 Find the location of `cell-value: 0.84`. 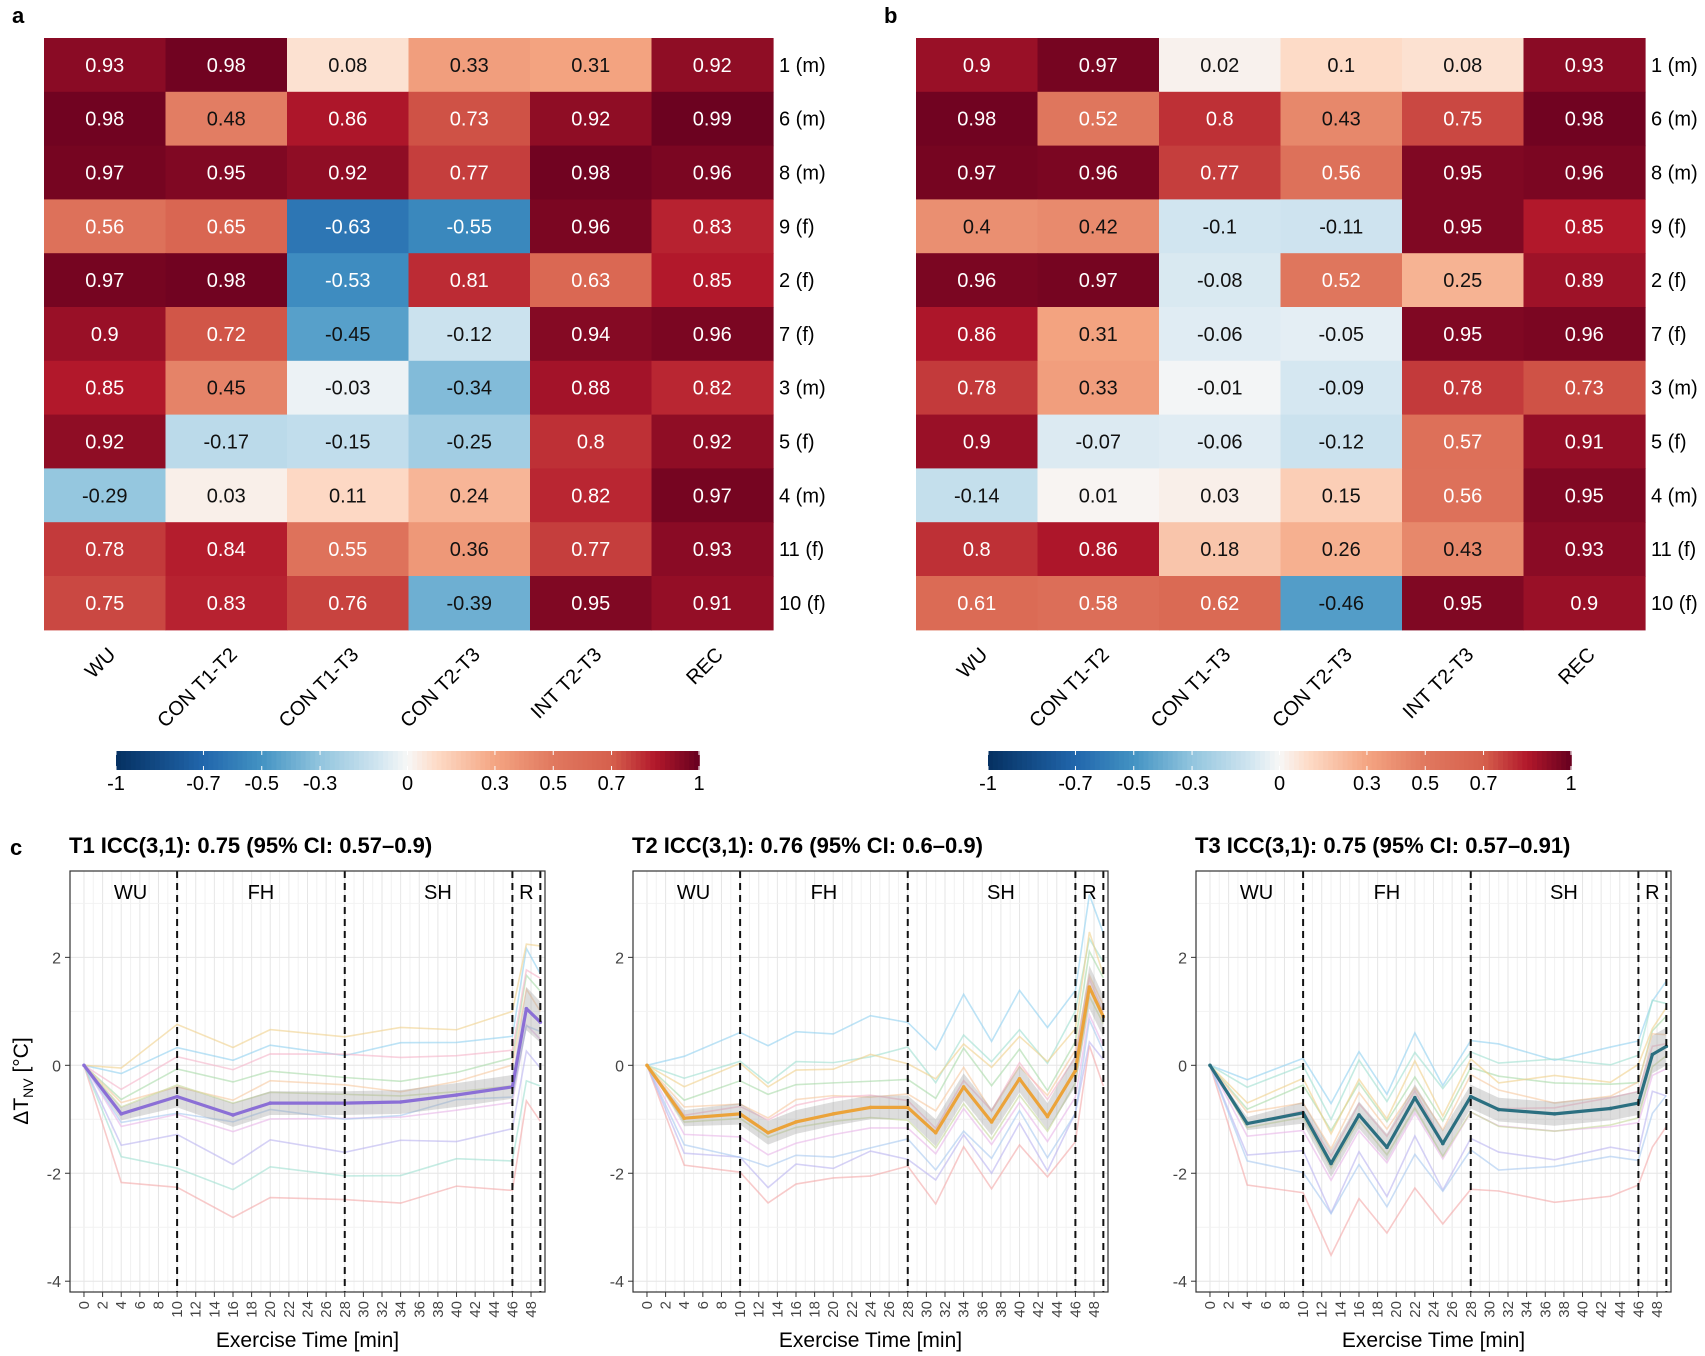

cell-value: 0.84 is located at coordinates (226, 550).